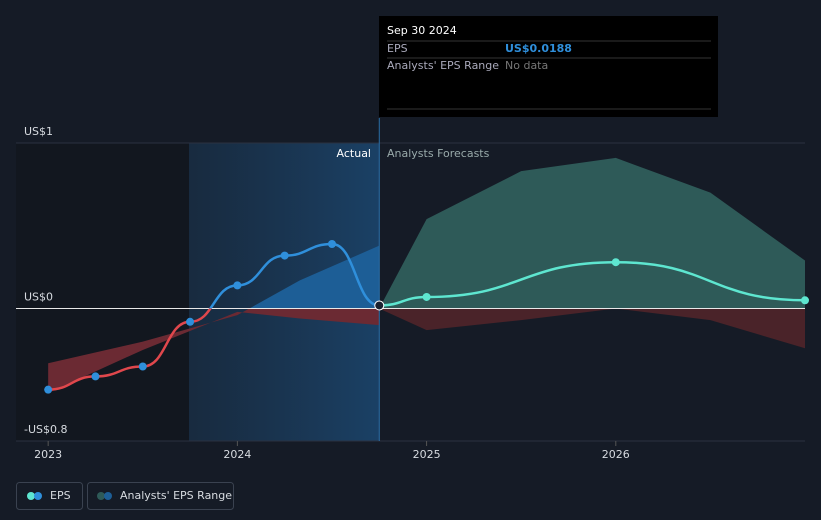 Image resolution: width=821 pixels, height=520 pixels. I want to click on tooltip-label: EPS, so click(397, 48).